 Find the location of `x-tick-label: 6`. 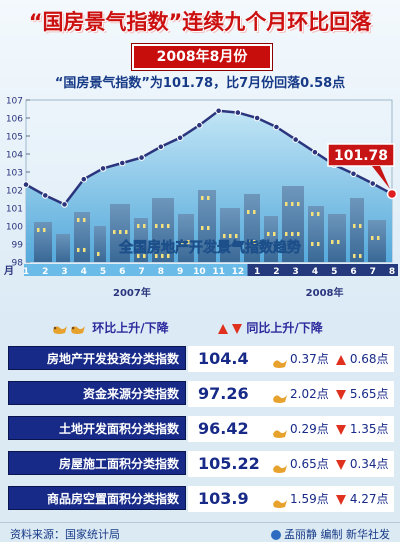

x-tick-label: 6 is located at coordinates (353, 272).